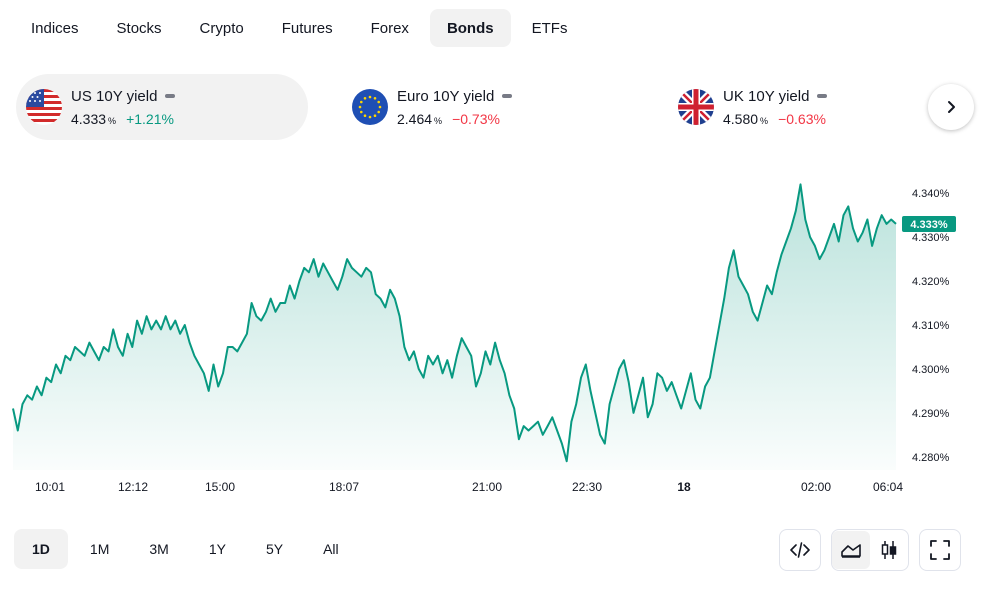 Image resolution: width=987 pixels, height=594 pixels. I want to click on card-change: −0.63%, so click(802, 118).